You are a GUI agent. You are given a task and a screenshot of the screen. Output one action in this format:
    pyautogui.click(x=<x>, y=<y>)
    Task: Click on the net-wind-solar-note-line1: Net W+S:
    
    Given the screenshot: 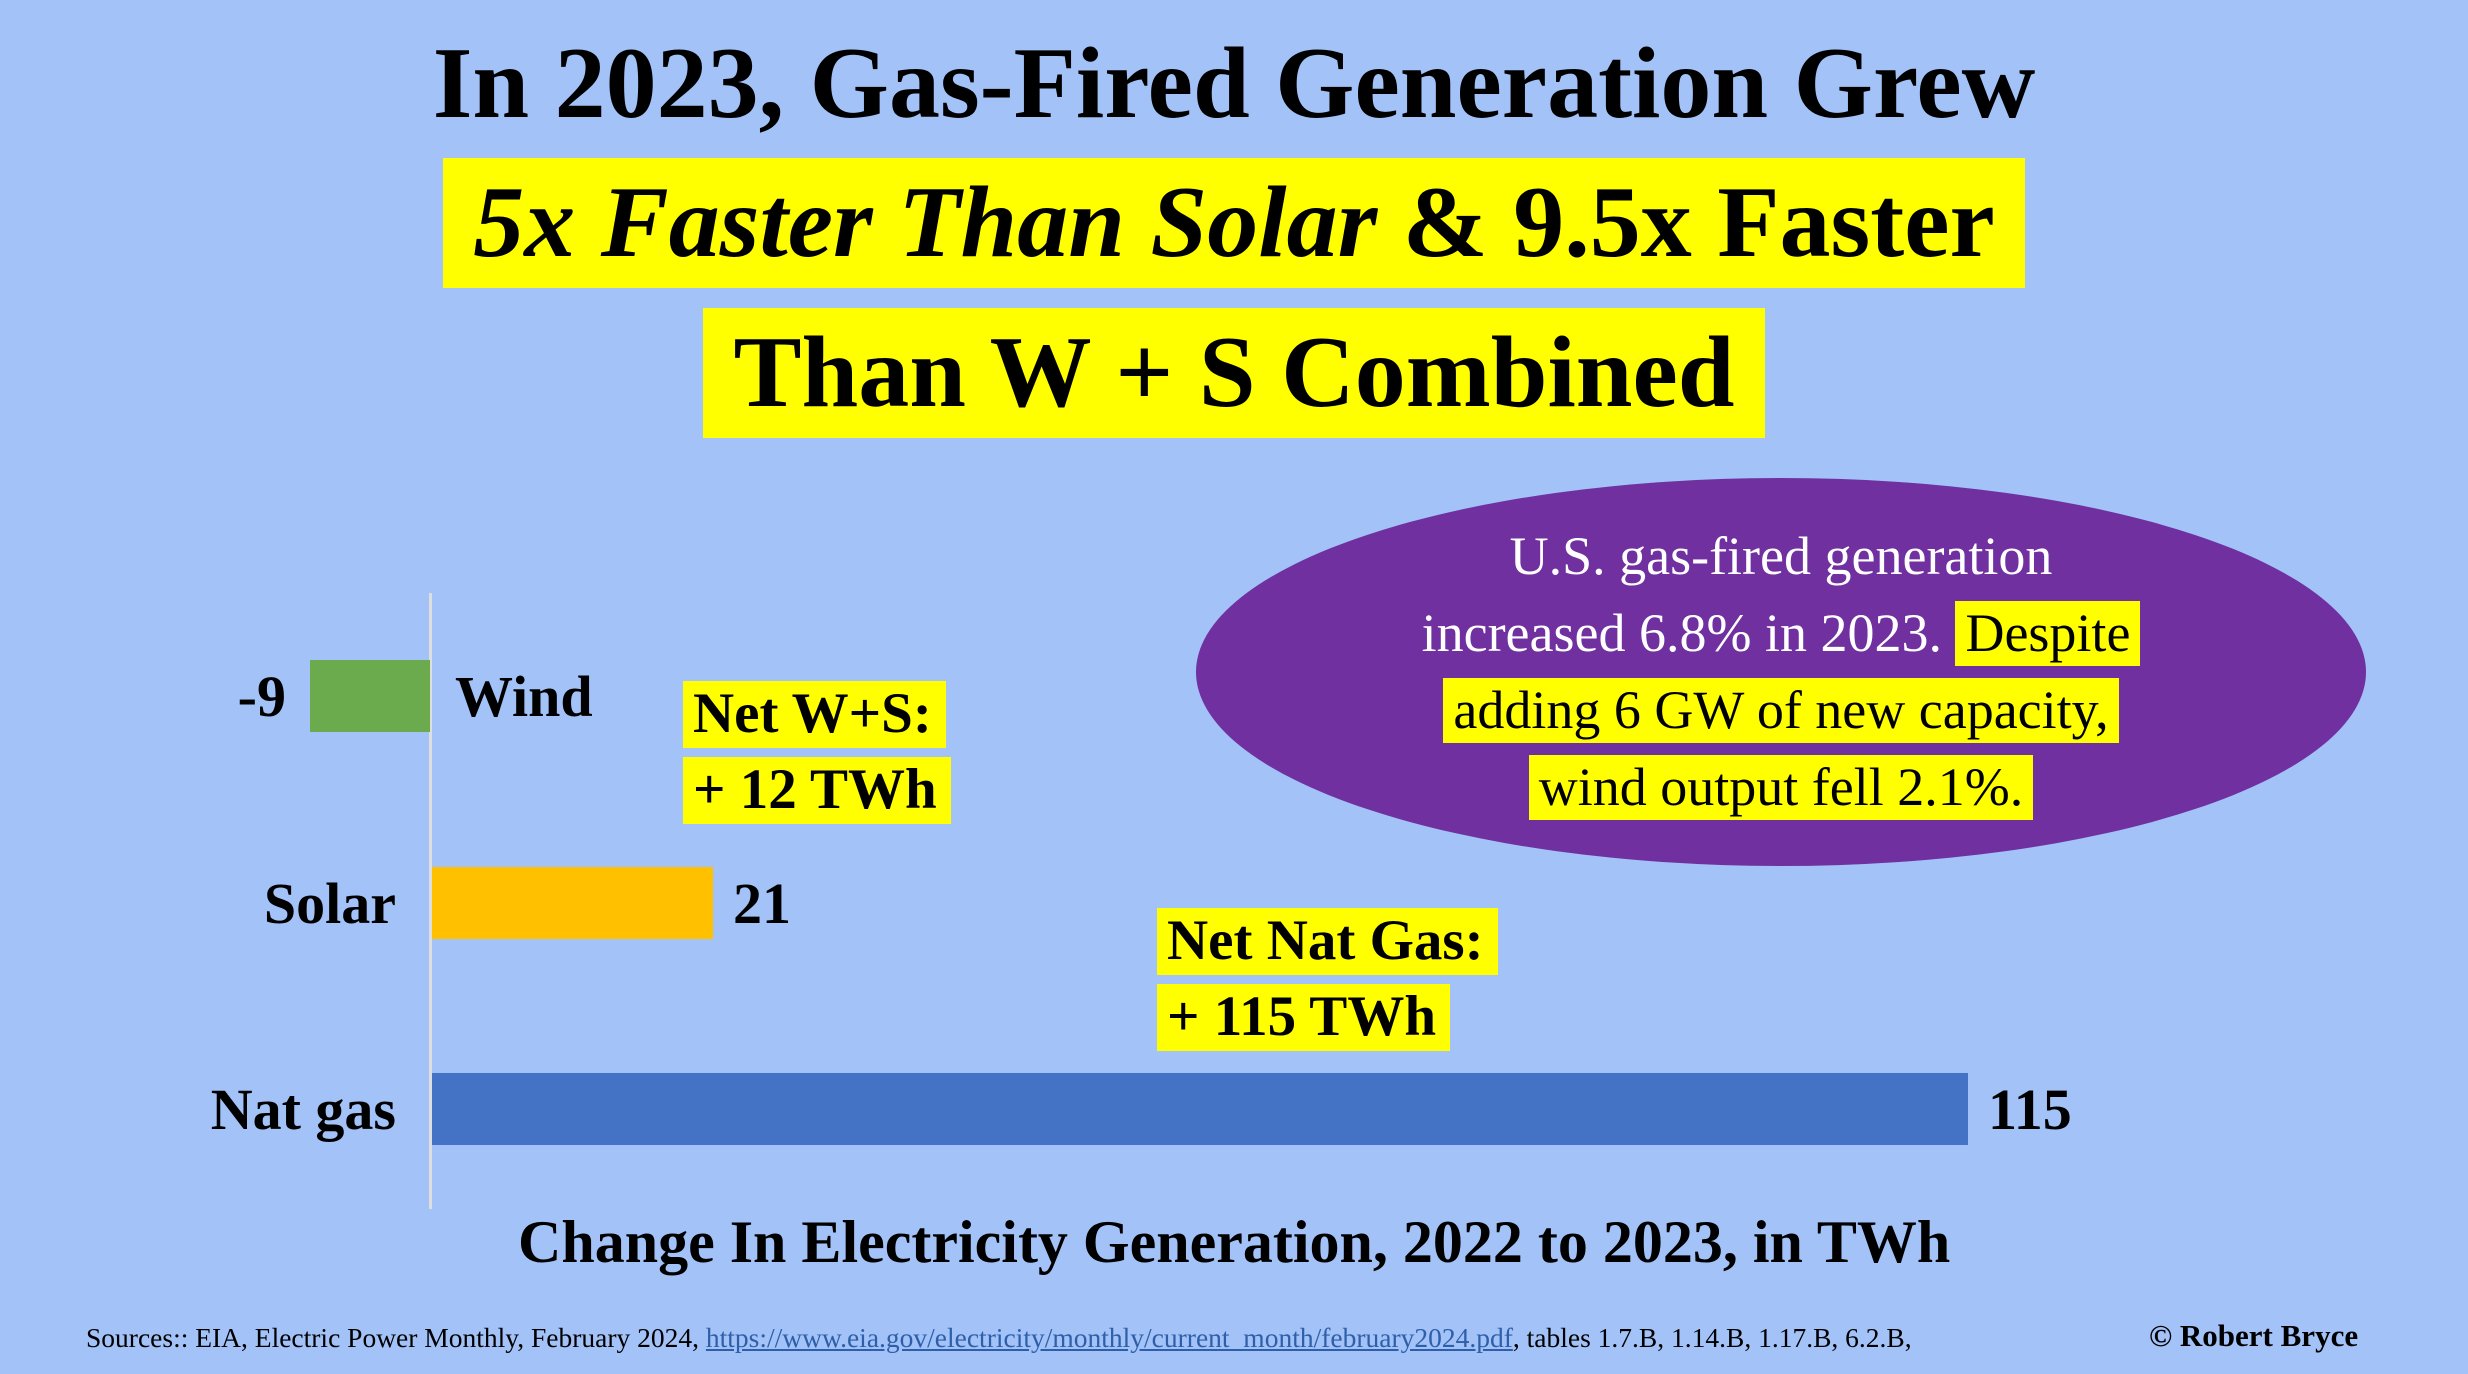 What is the action you would take?
    pyautogui.click(x=814, y=714)
    